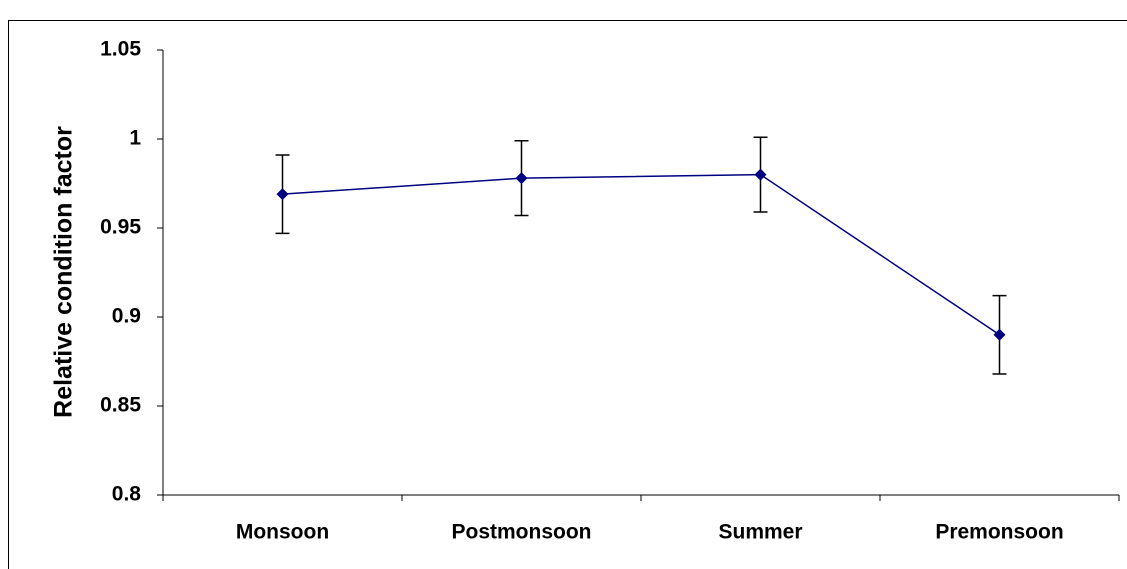 Image resolution: width=1127 pixels, height=569 pixels. What do you see at coordinates (120, 49) in the screenshot?
I see `y-tick-label: 1.05` at bounding box center [120, 49].